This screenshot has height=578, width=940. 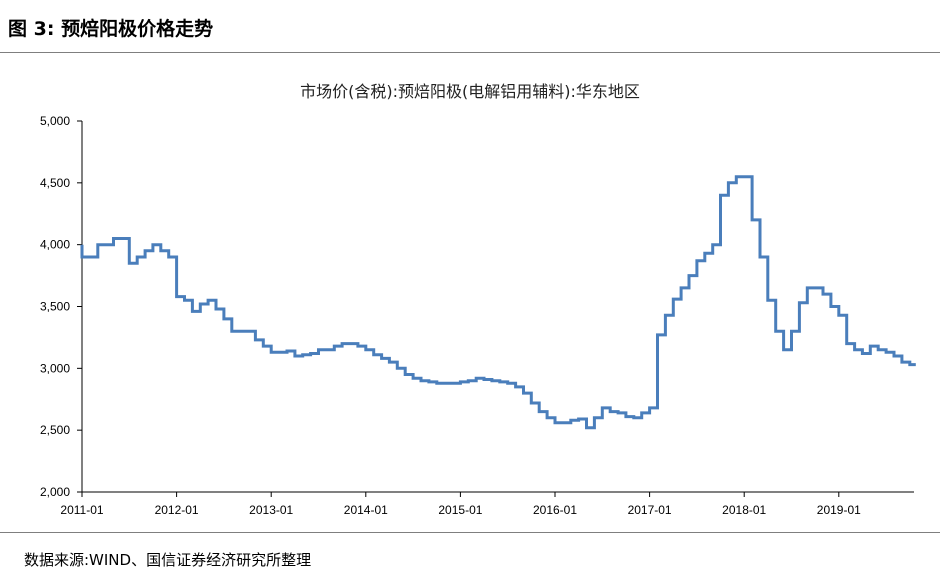 I want to click on y-tick-label: 3,500, so click(x=55, y=307).